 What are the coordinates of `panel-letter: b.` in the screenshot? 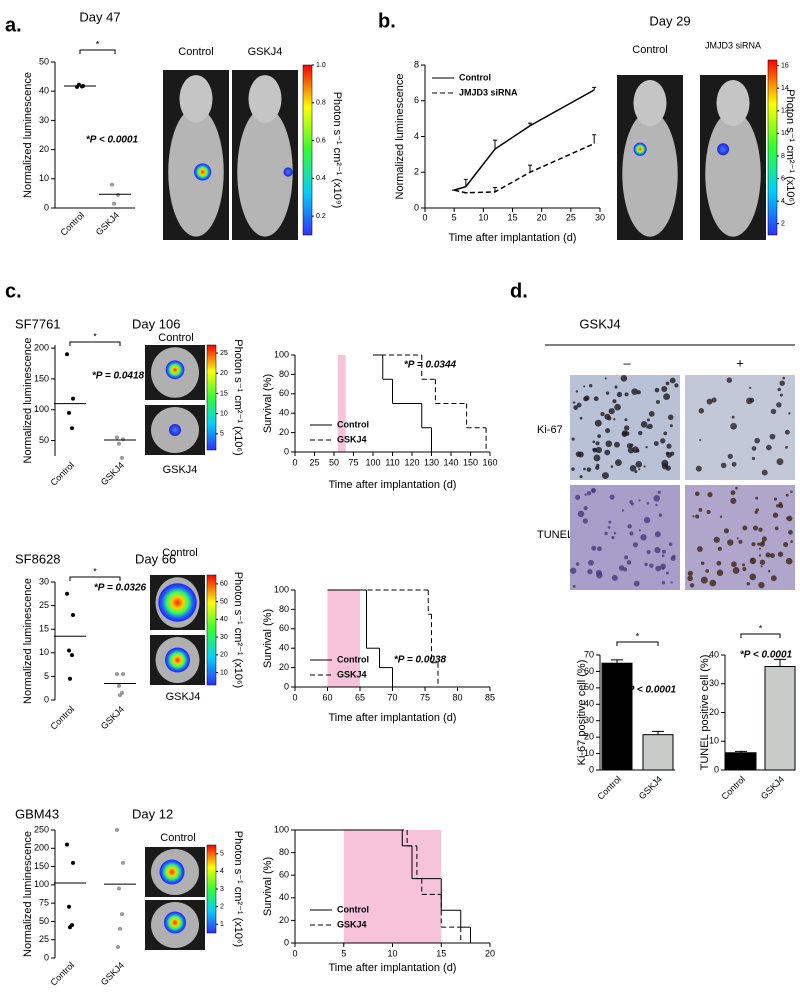 It's located at (387, 21).